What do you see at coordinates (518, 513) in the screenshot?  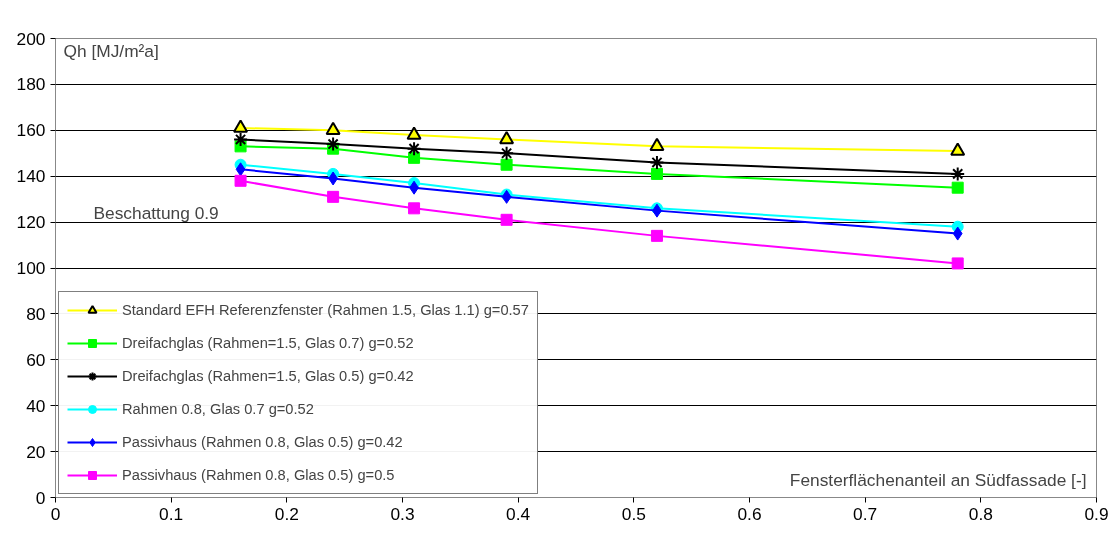 I see `x-tick-label: 0.4` at bounding box center [518, 513].